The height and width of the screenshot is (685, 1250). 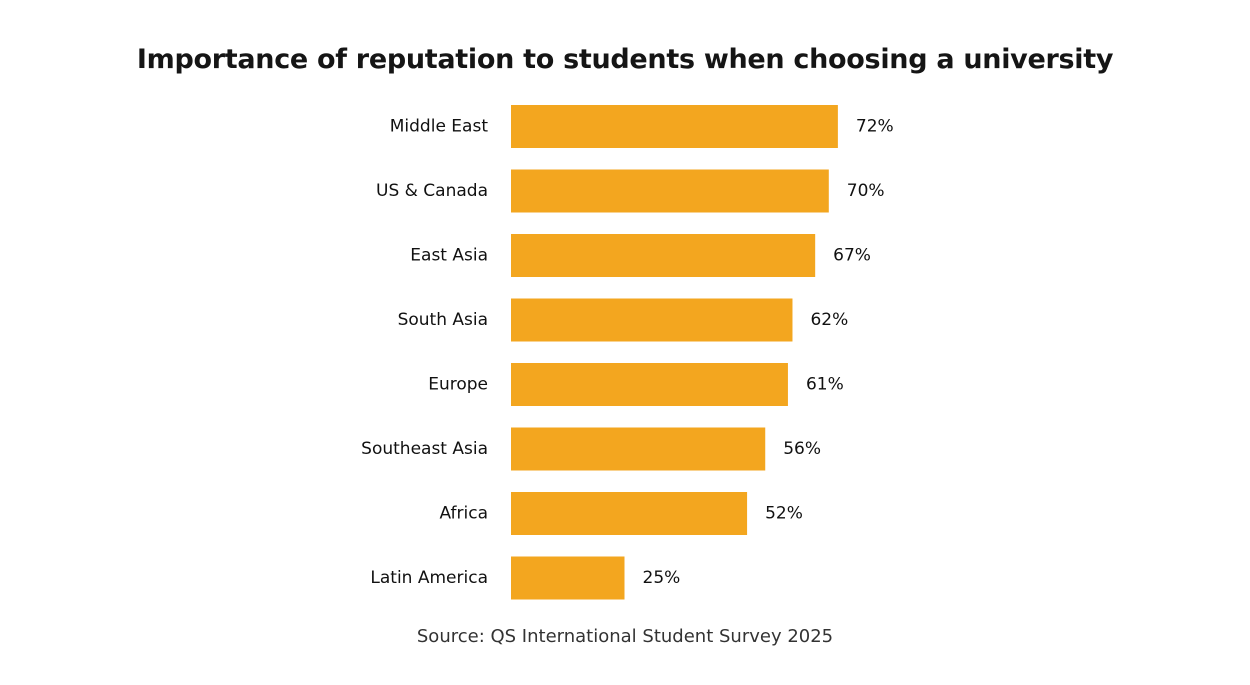 I want to click on value-label: 62%, so click(x=829, y=320).